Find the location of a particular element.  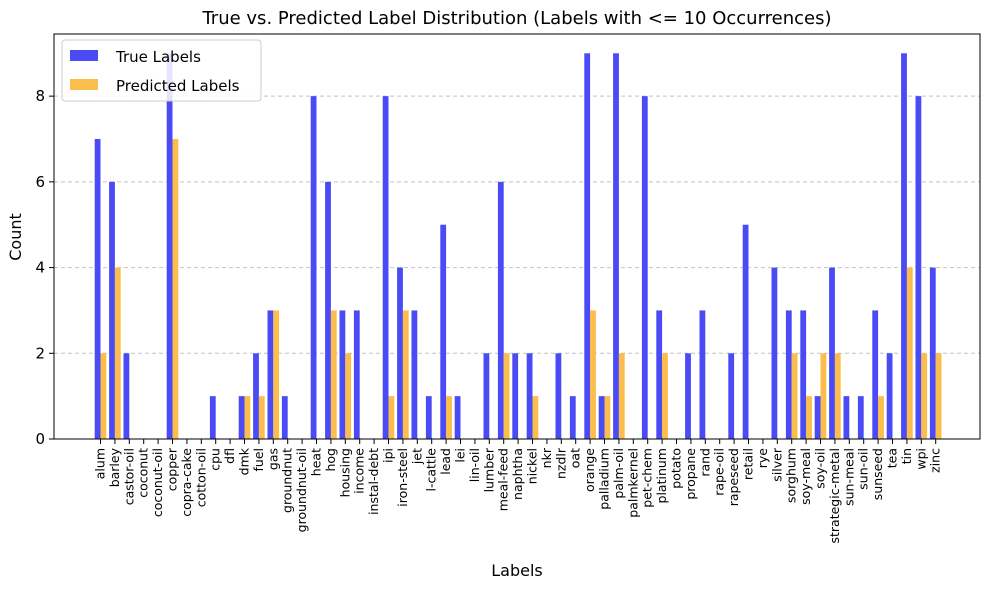

x-tick-label: nickel is located at coordinates (532, 466).